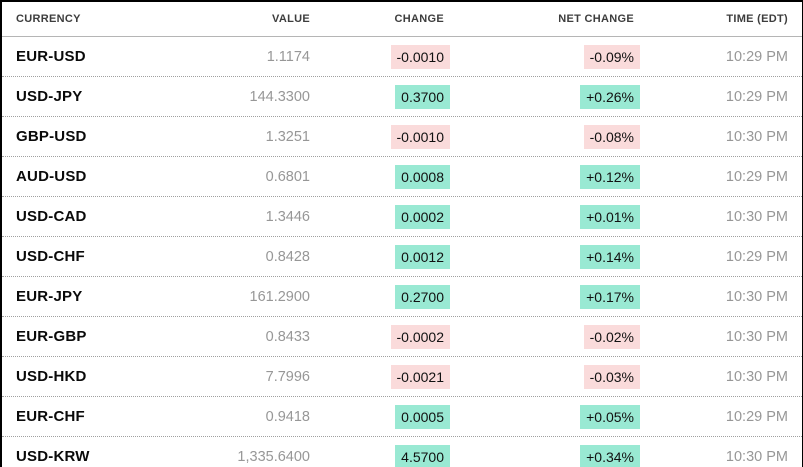  Describe the element at coordinates (419, 19) in the screenshot. I see `column-header-change: CHANGE` at that location.